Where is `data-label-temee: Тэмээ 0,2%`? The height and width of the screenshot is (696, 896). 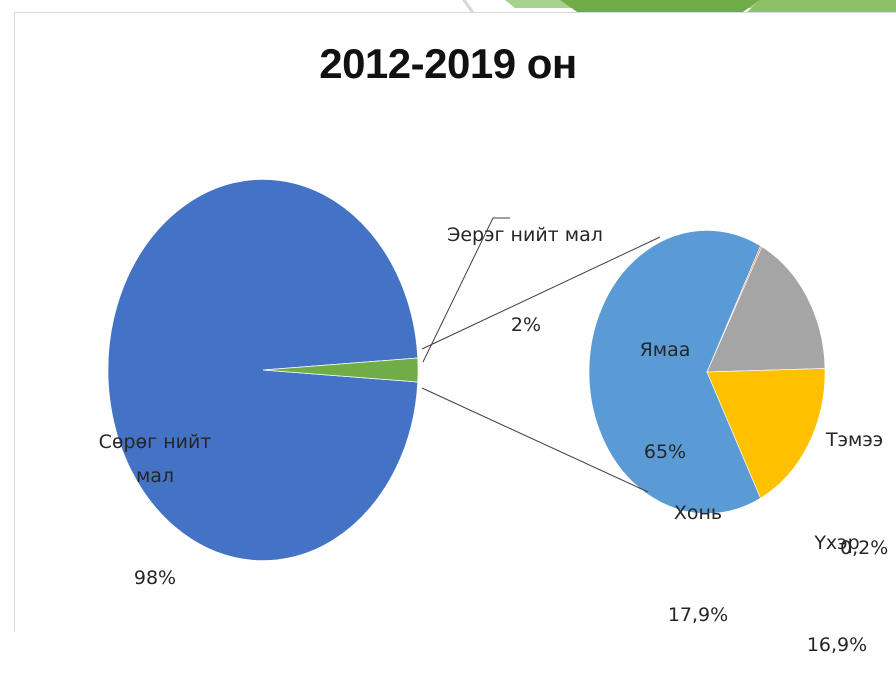
data-label-temee: Тэмээ 0,2% is located at coordinates (861, 476).